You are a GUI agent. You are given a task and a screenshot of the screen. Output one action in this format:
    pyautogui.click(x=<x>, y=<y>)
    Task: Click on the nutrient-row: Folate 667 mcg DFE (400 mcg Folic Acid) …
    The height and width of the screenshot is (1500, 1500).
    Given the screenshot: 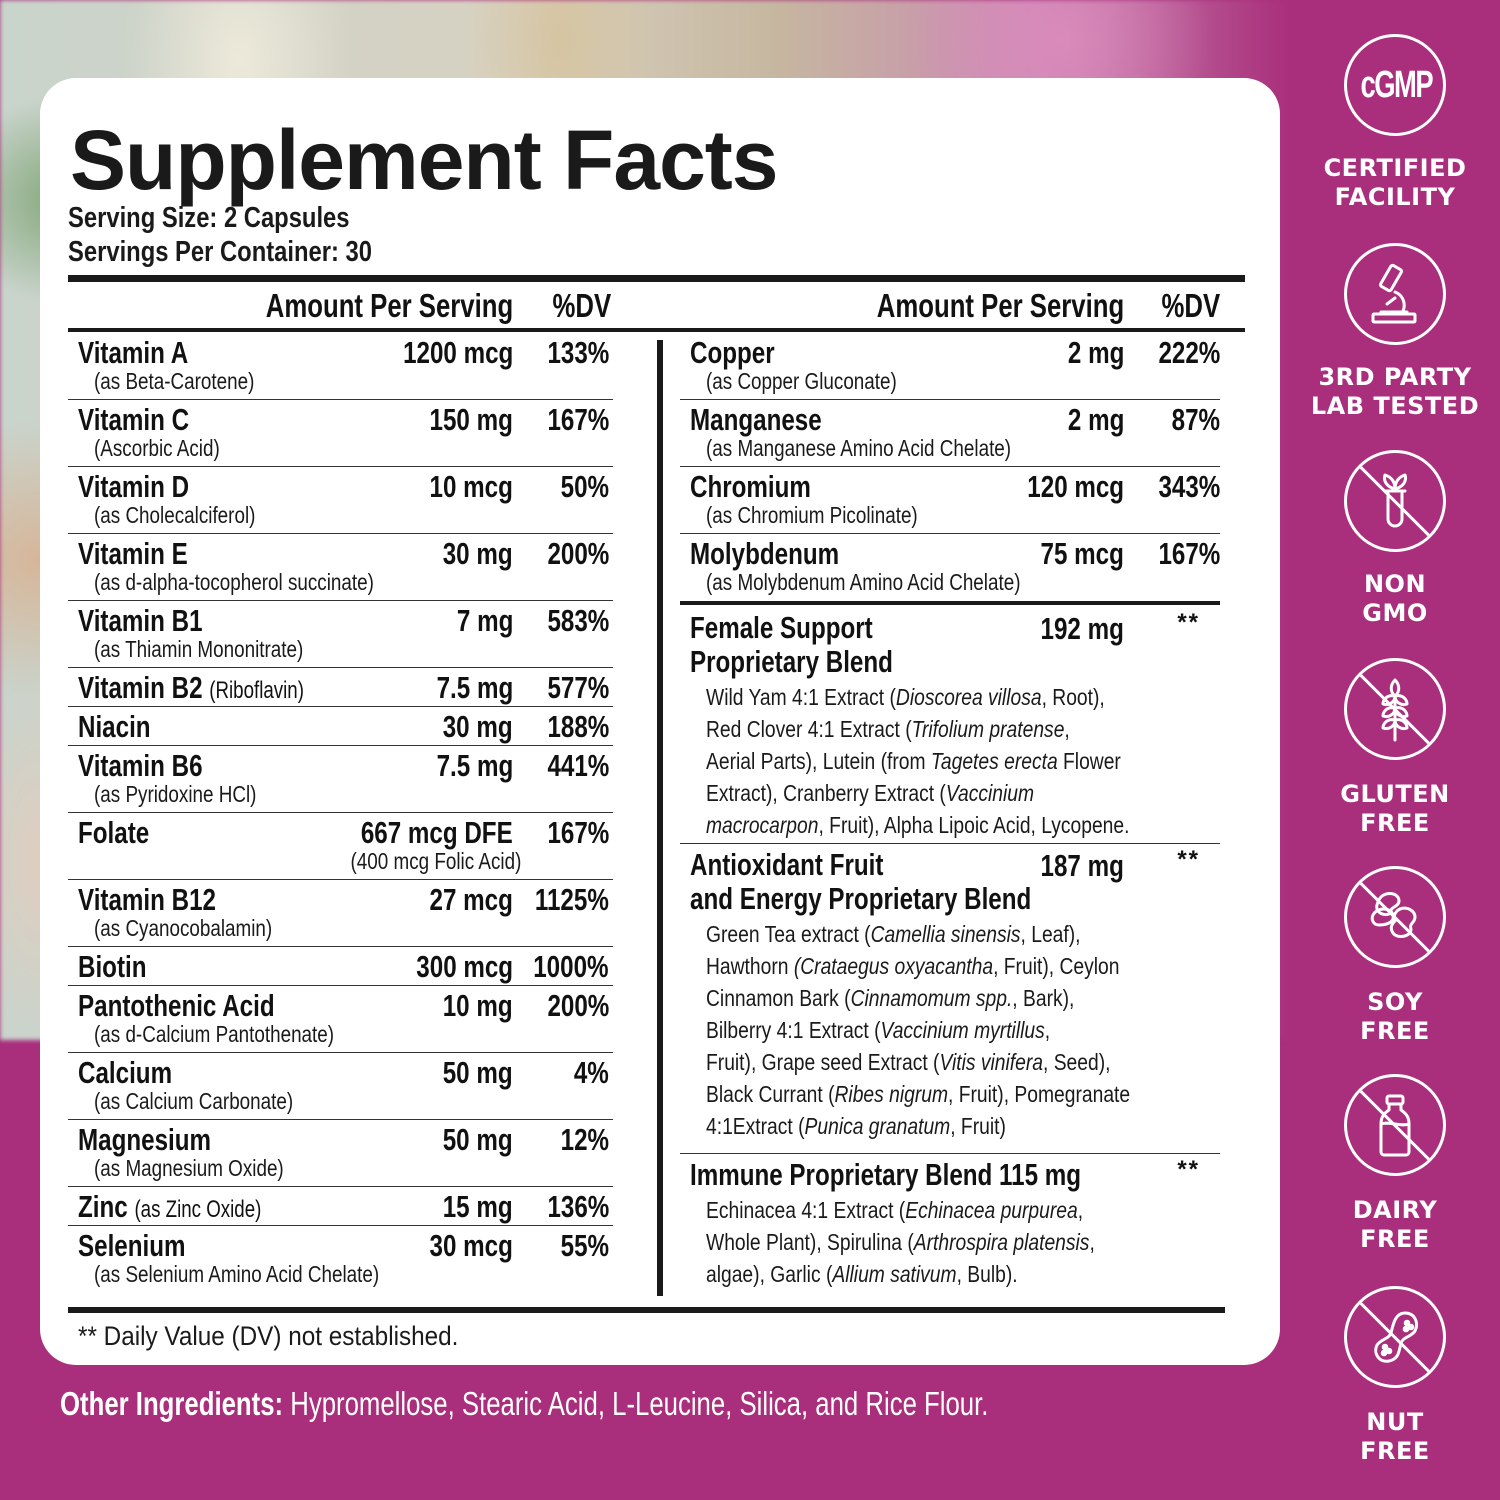 What is the action you would take?
    pyautogui.click(x=340, y=846)
    